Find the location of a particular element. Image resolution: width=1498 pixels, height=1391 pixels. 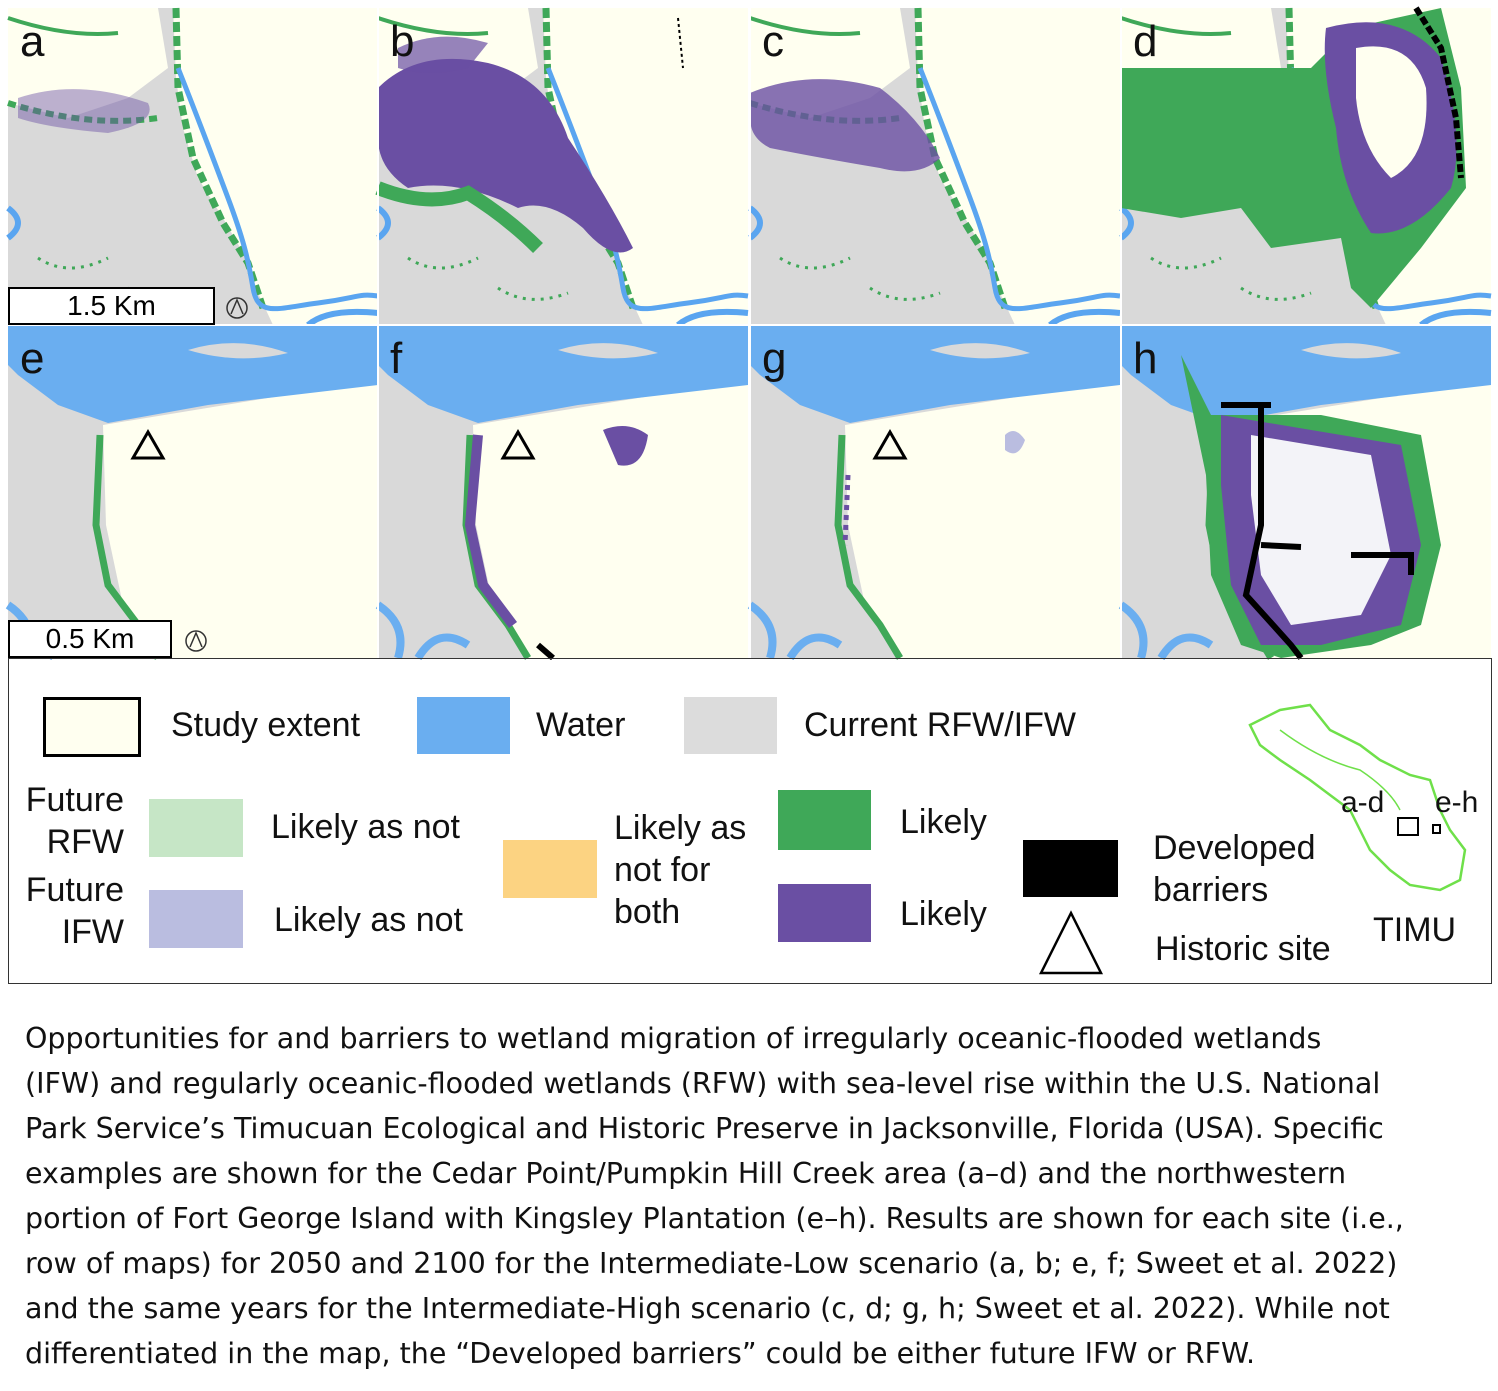

panel-label: h is located at coordinates (1145, 358).